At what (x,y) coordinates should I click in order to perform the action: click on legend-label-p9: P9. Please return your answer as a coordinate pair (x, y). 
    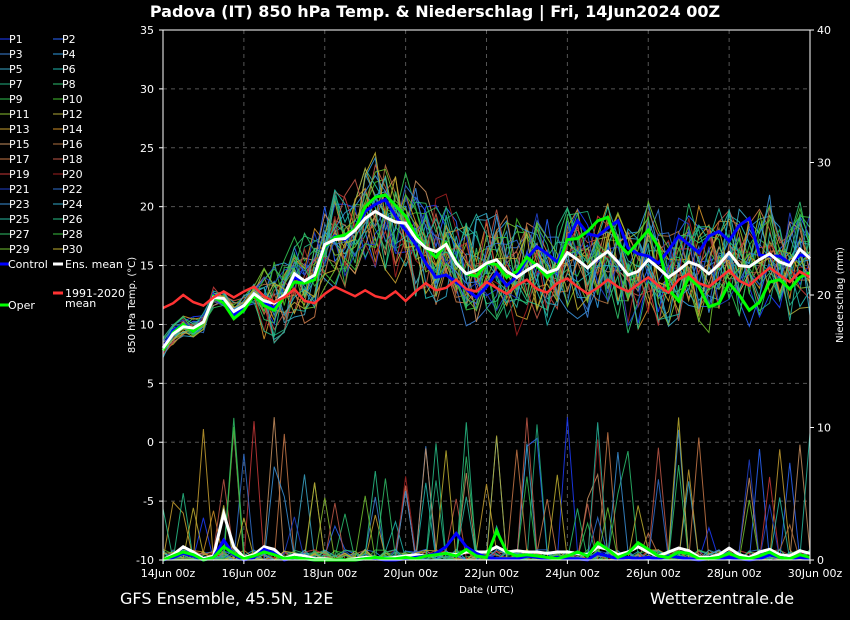
    Looking at the image, I should click on (16, 99).